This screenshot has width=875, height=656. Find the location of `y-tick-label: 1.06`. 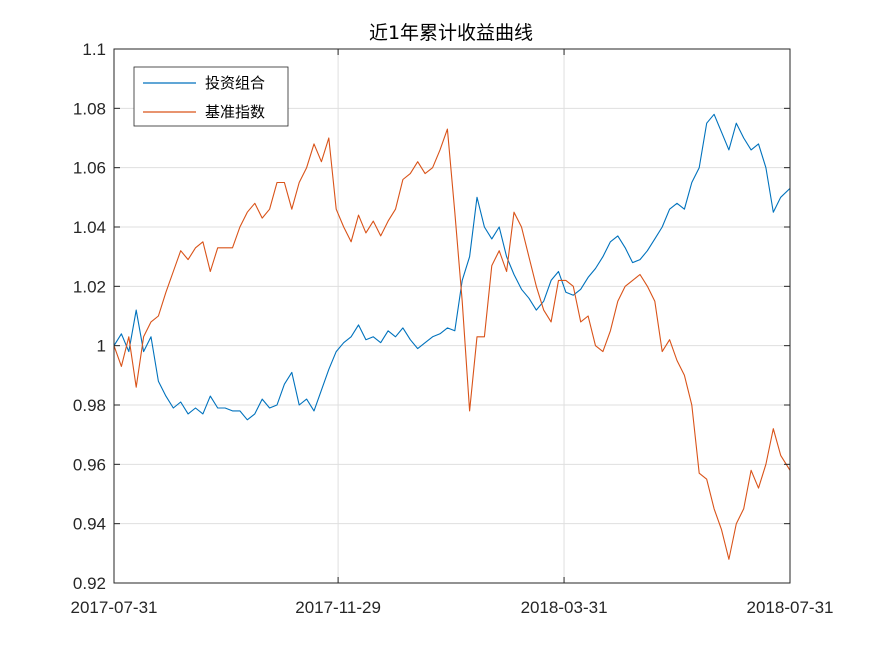

y-tick-label: 1.06 is located at coordinates (89, 168).